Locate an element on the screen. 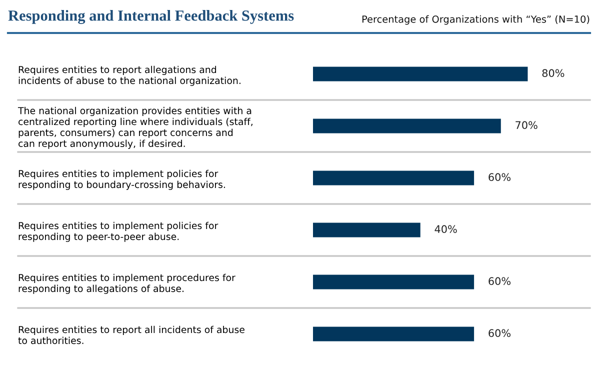  y-tick-label: Requires entities to implement procedures for responding to allegations of abuse. is located at coordinates (127, 284).